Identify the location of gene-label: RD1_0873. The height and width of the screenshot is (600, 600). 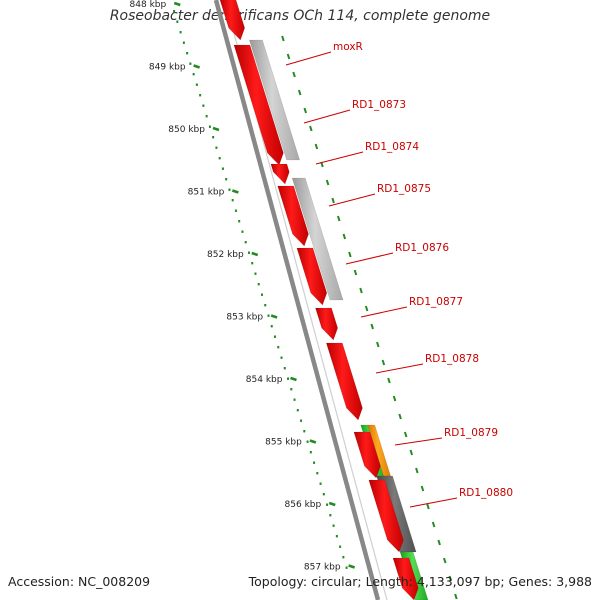
(379, 105).